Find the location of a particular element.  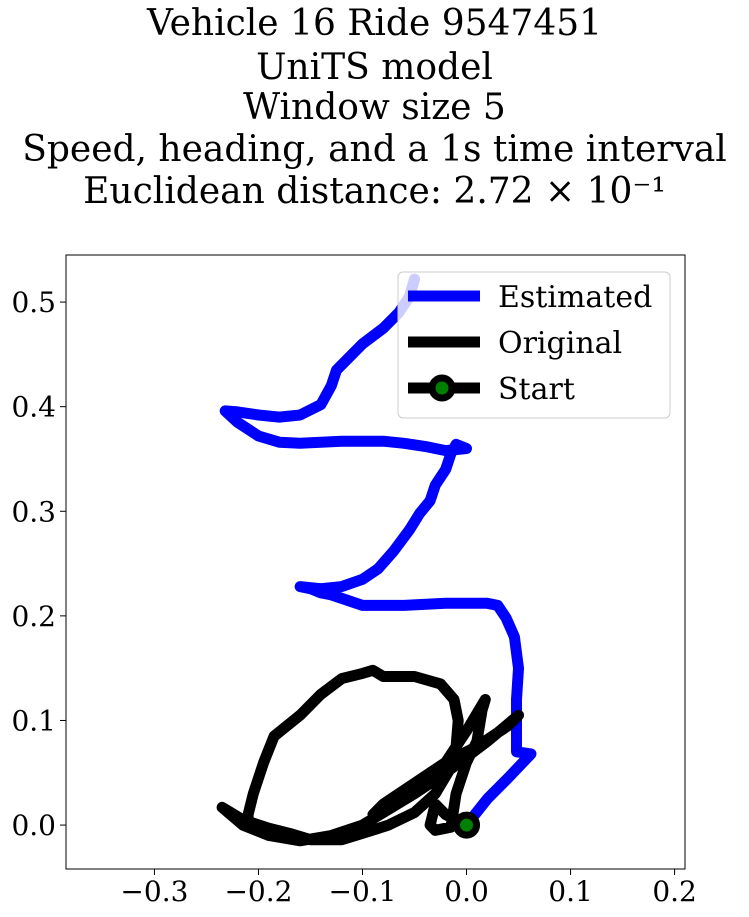

legend-label-estimated: Estimated is located at coordinates (575, 297).